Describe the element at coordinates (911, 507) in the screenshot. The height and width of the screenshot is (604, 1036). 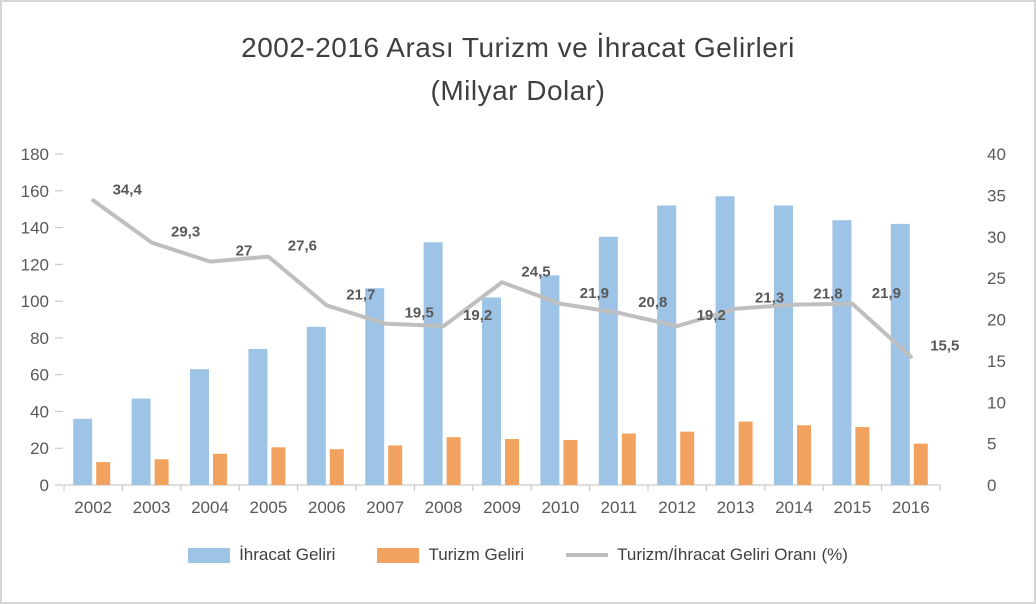
I see `x-axis-label: 2016` at that location.